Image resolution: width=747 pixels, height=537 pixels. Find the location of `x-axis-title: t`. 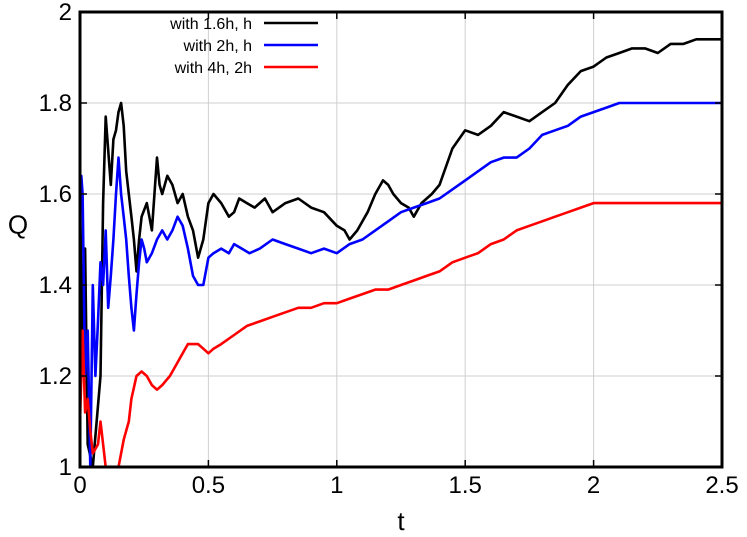

x-axis-title: t is located at coordinates (401, 521).